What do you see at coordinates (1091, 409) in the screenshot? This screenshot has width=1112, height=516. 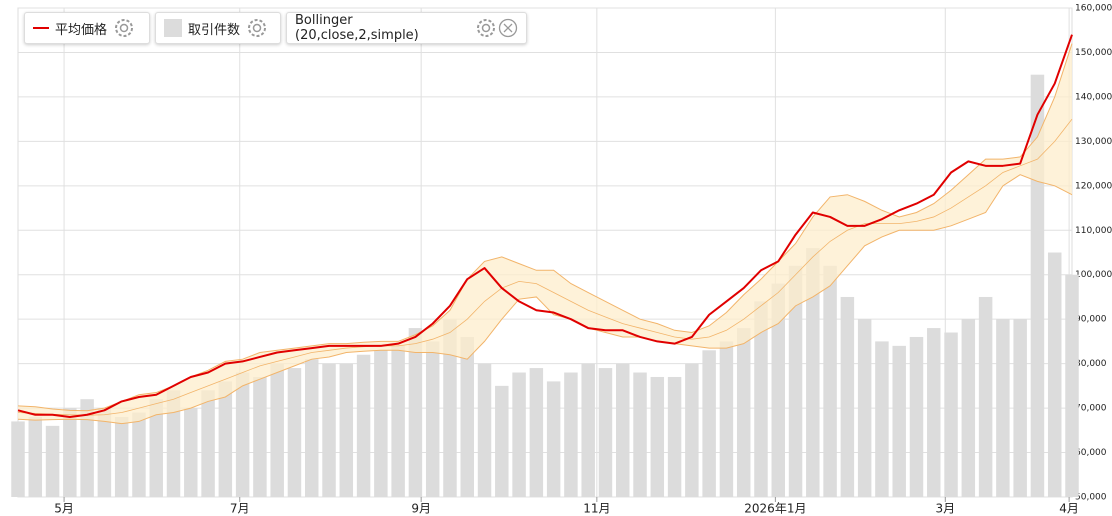 I see `y-tick-label: 70,000` at bounding box center [1091, 409].